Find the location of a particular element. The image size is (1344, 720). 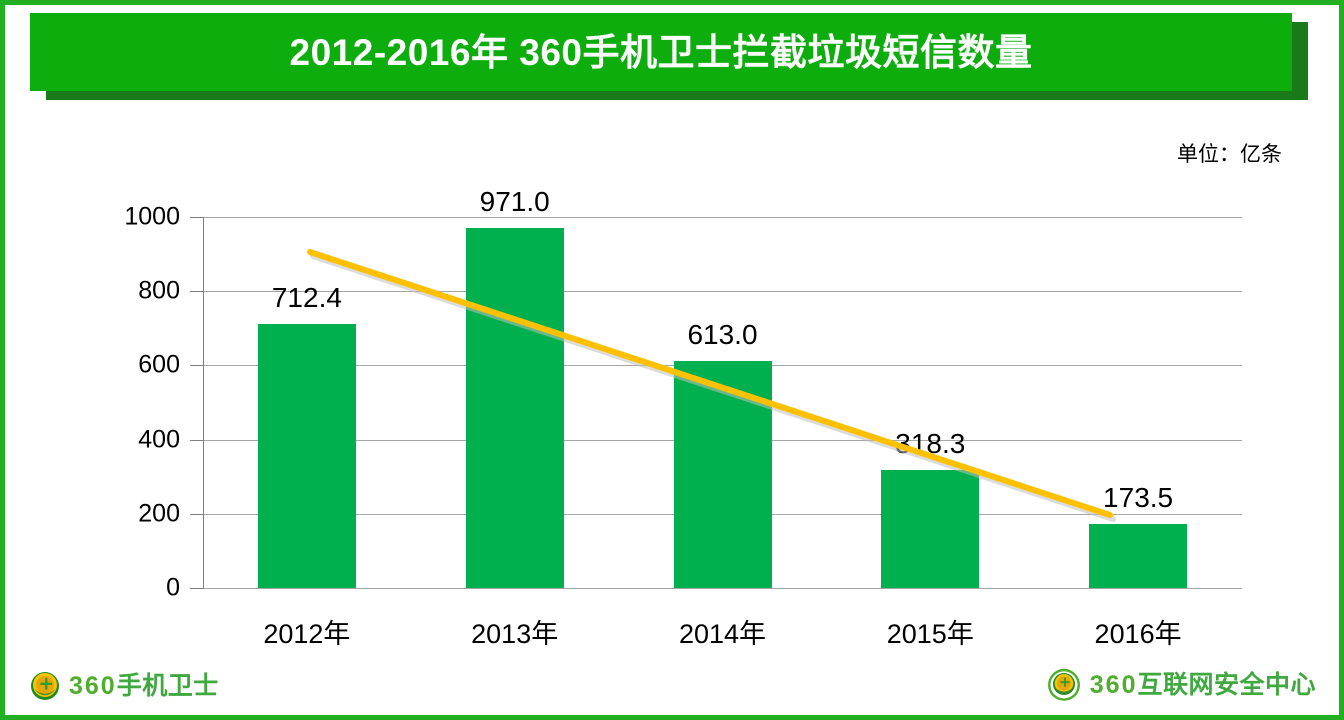

page-title: 2012-2016年 360手机卫士拦截垃圾短信数量 is located at coordinates (661, 52).